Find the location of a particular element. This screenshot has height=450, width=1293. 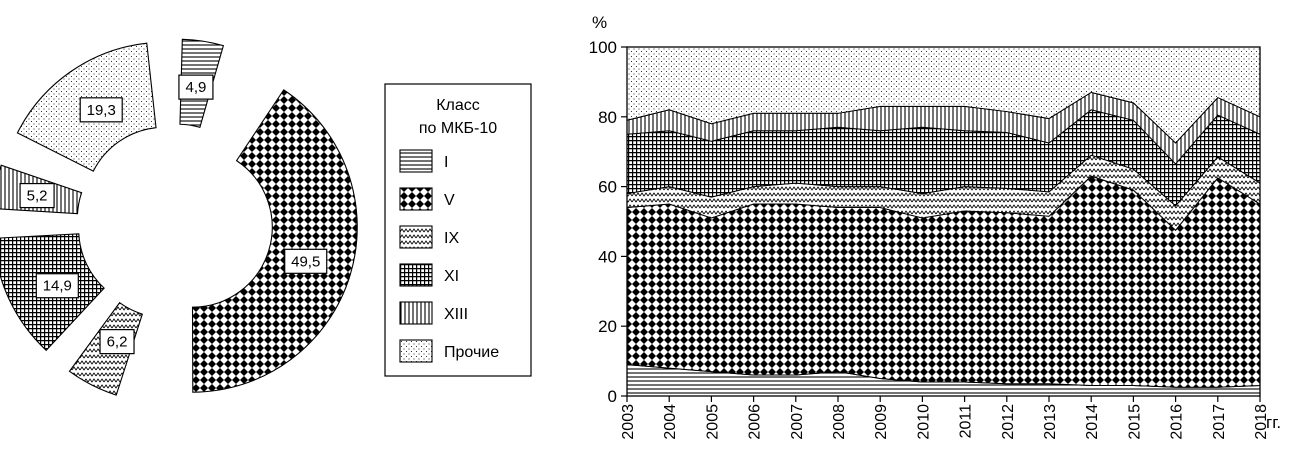

y-tick-label-80: 80 is located at coordinates (607, 117).